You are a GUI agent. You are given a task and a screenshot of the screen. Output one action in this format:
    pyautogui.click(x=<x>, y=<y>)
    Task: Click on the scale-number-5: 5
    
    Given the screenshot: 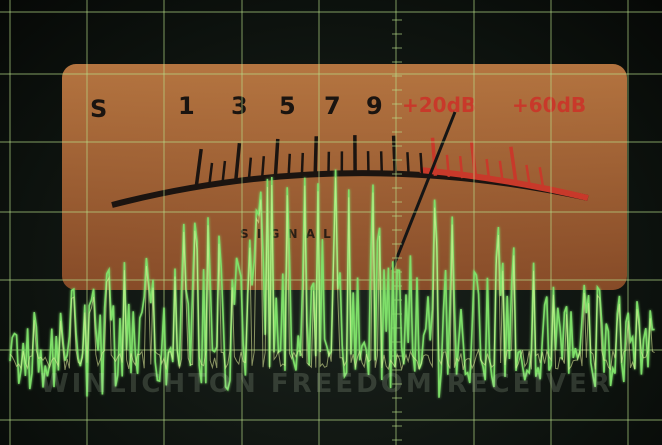 What is the action you would take?
    pyautogui.click(x=287, y=106)
    